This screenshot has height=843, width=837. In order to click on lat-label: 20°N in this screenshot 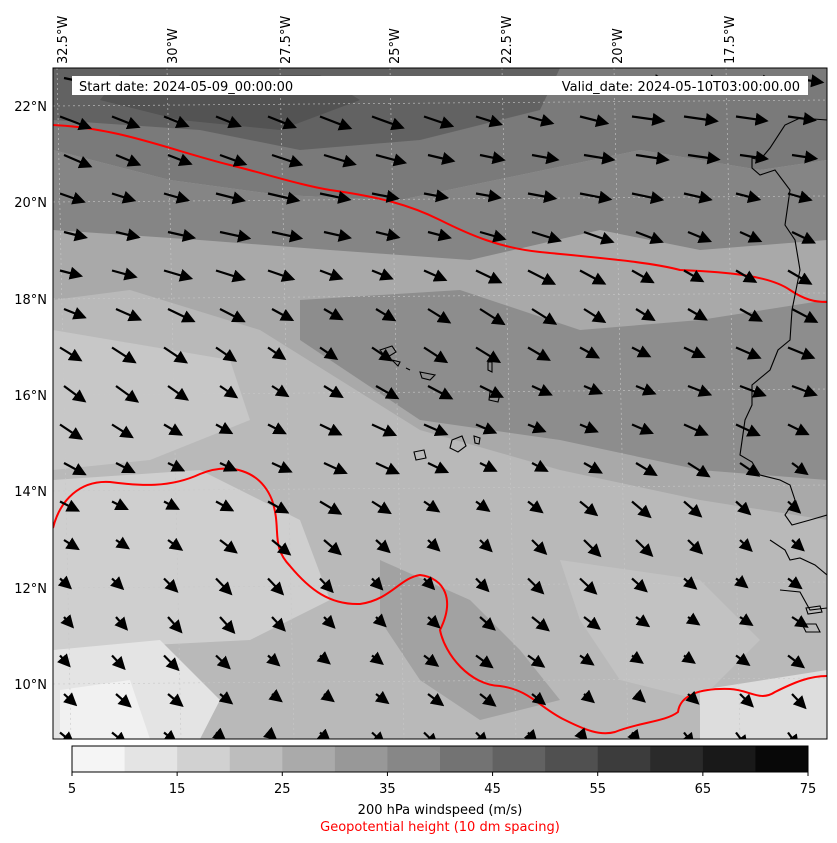, I will do `click(30, 203)`.